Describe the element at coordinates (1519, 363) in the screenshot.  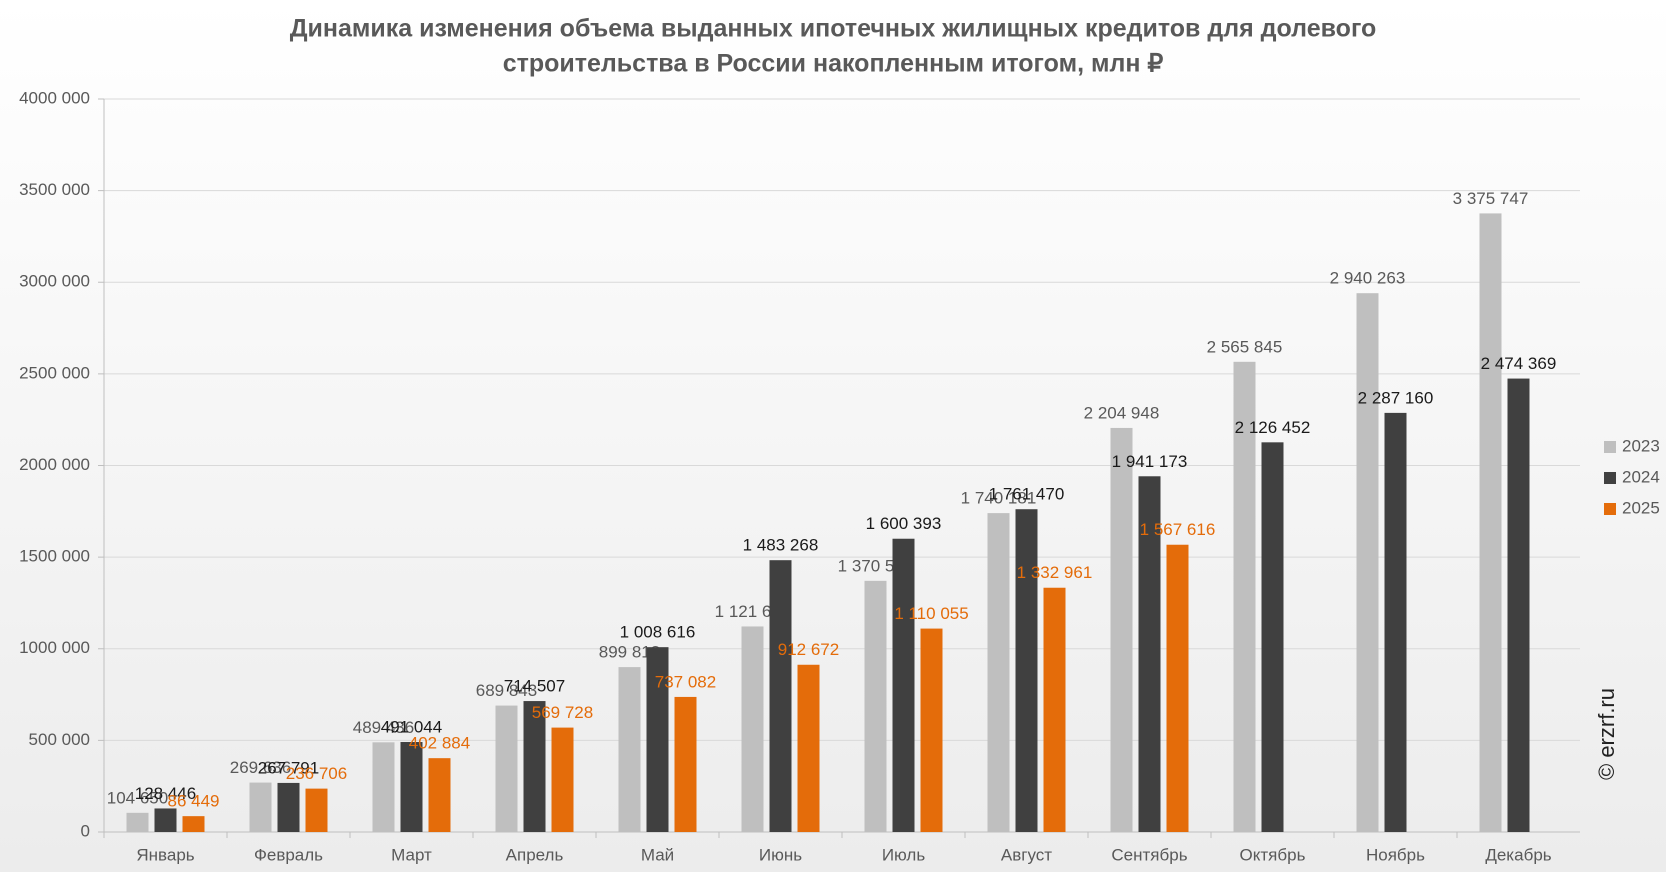
I see `data-label: 2 474 369` at that location.